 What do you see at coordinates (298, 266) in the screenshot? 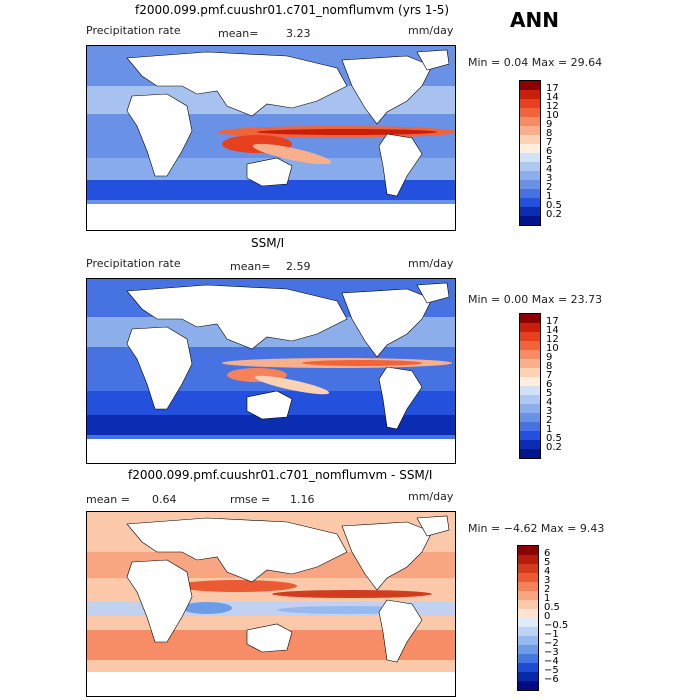
I see `panel2-mean-value: 2.59` at bounding box center [298, 266].